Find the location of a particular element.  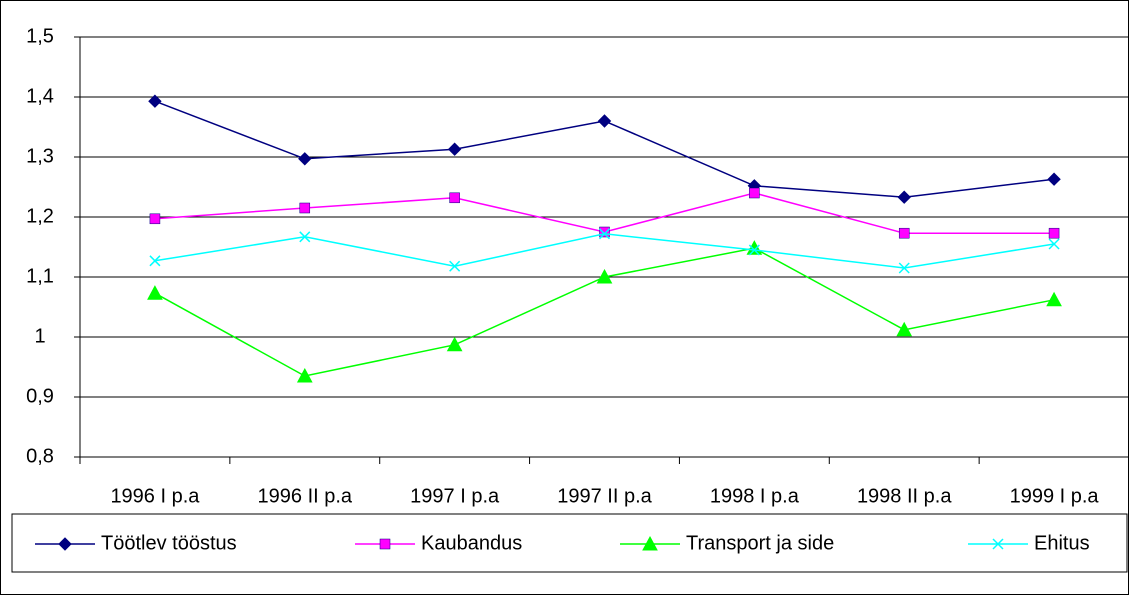

y-tick-label: 0,9 is located at coordinates (40, 396).